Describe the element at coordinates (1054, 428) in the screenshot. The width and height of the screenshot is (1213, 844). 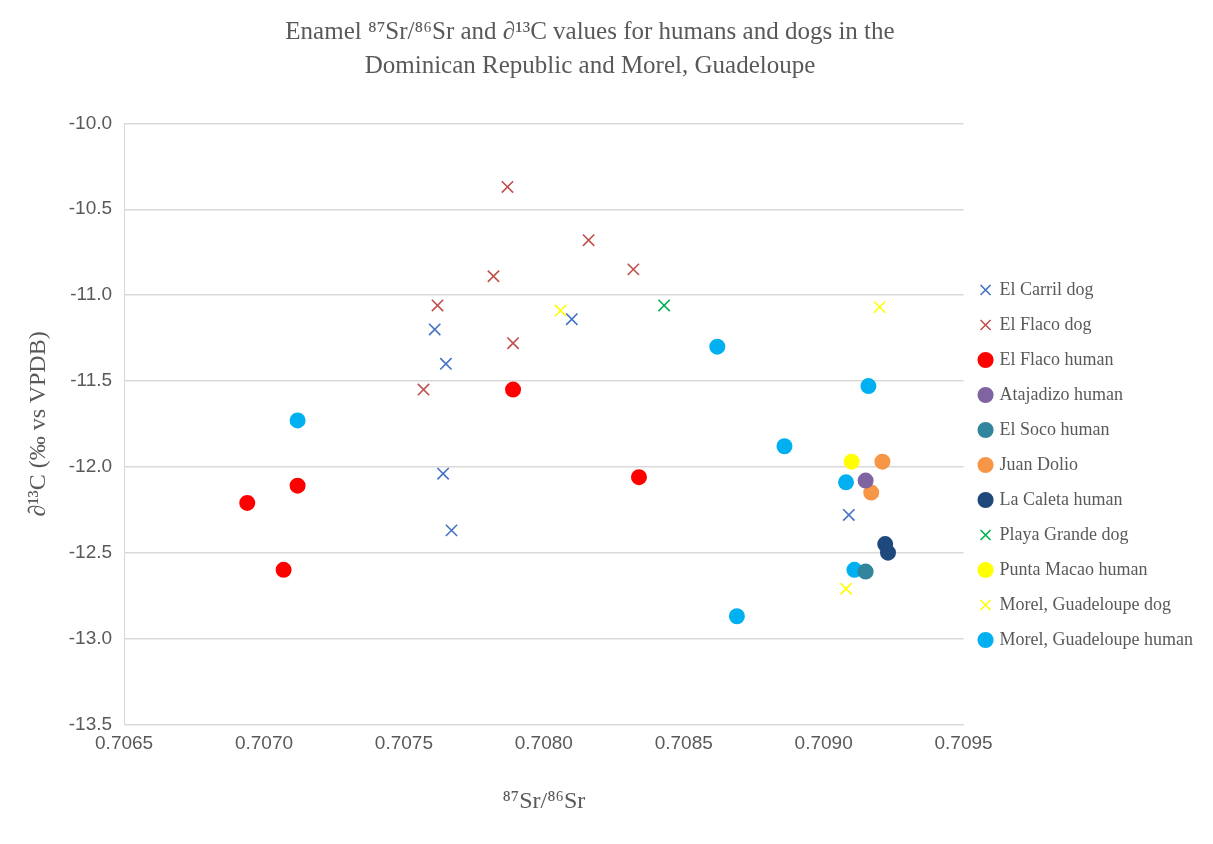
I see `legend-label: El Soco human` at that location.